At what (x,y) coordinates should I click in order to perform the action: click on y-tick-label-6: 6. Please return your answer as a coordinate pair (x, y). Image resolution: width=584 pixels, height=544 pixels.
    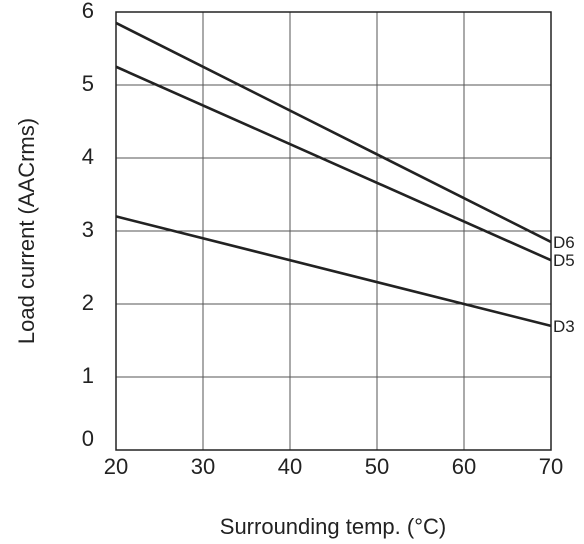
    Looking at the image, I should click on (88, 11).